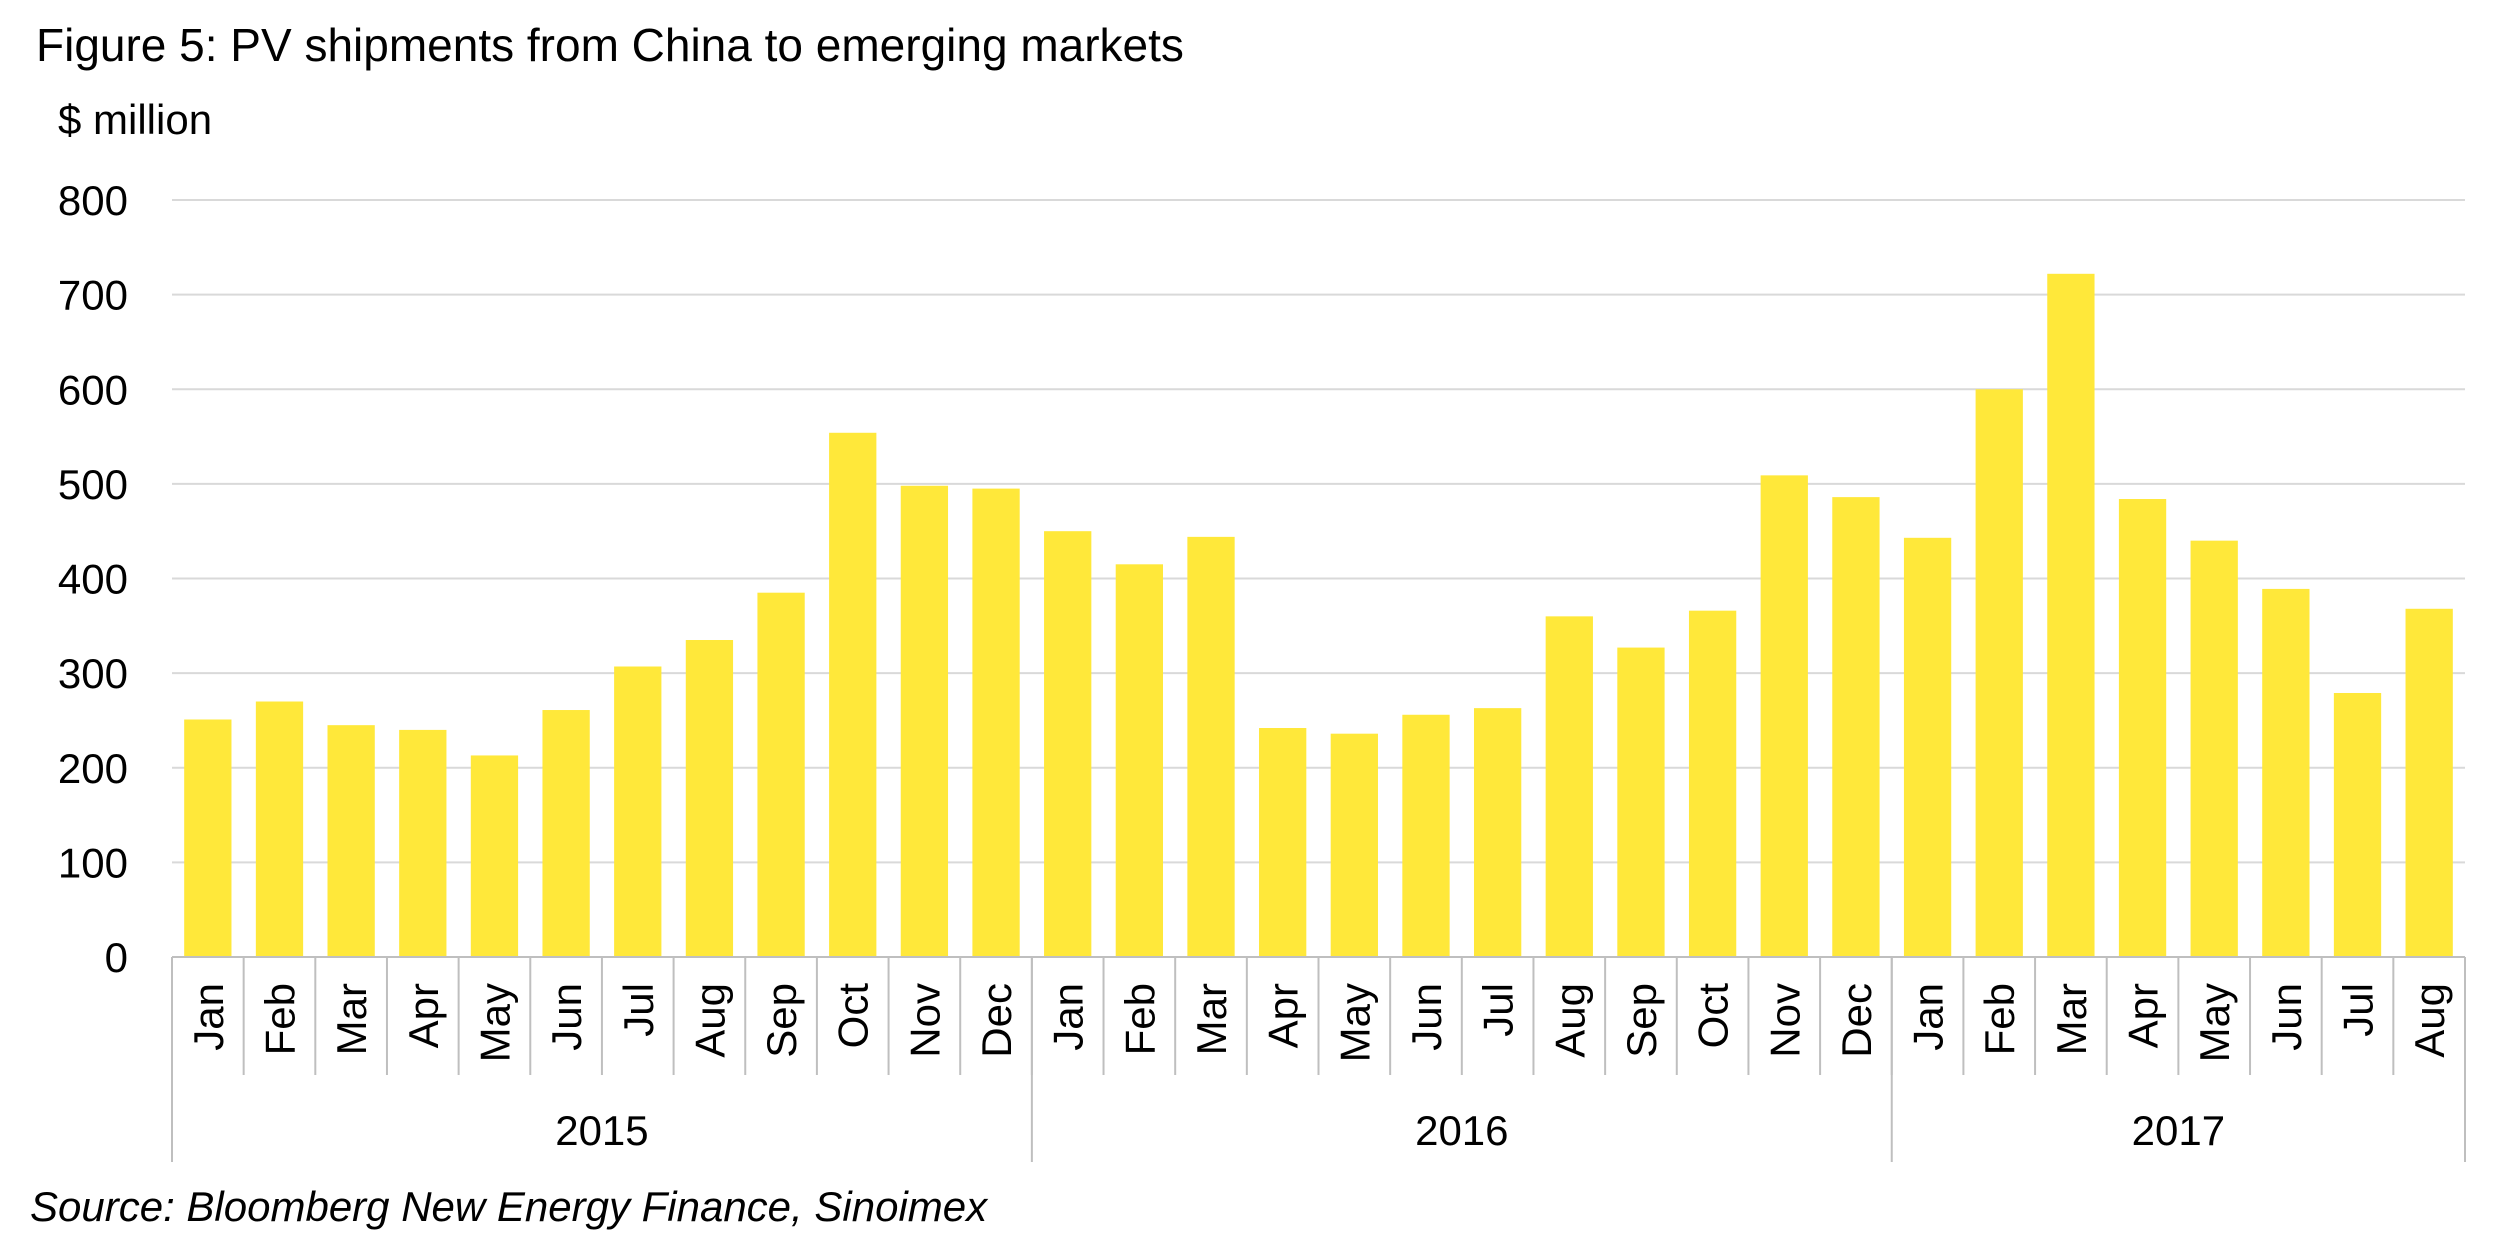  I want to click on y-tick-label: 0, so click(116, 957).